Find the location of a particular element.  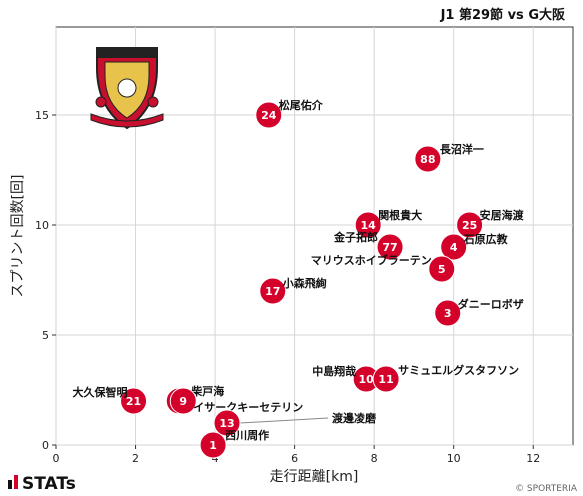

point-number: 3 is located at coordinates (448, 313).